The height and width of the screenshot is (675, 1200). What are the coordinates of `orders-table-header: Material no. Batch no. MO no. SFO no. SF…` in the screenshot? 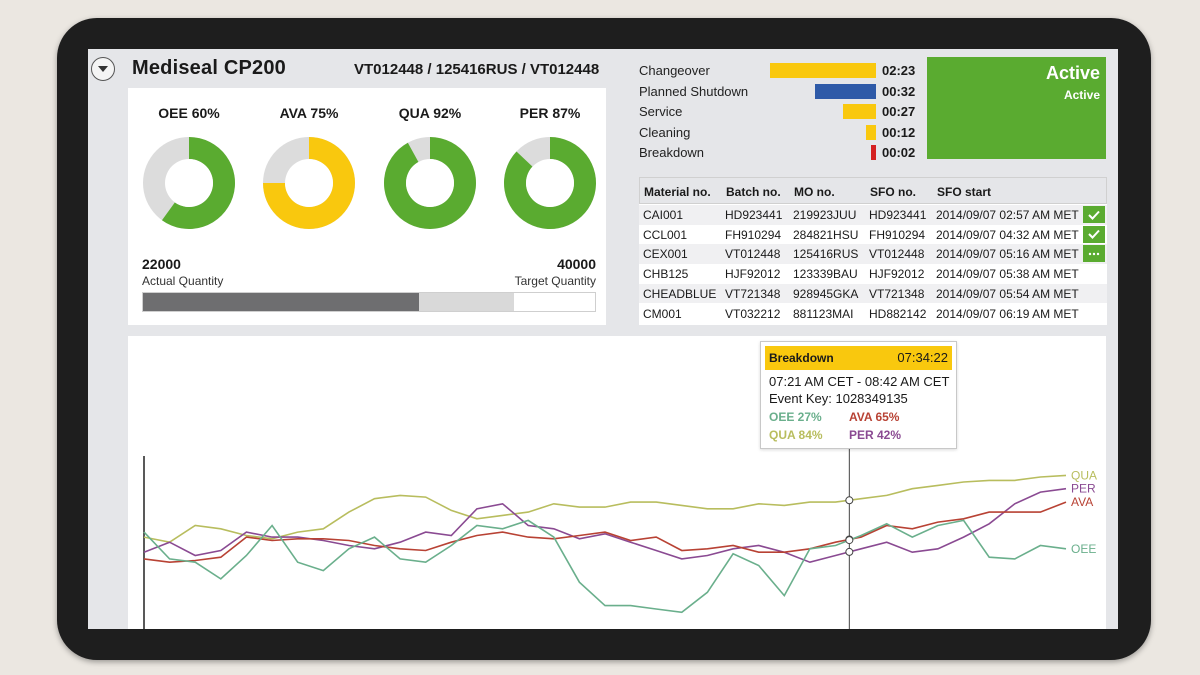 It's located at (873, 190).